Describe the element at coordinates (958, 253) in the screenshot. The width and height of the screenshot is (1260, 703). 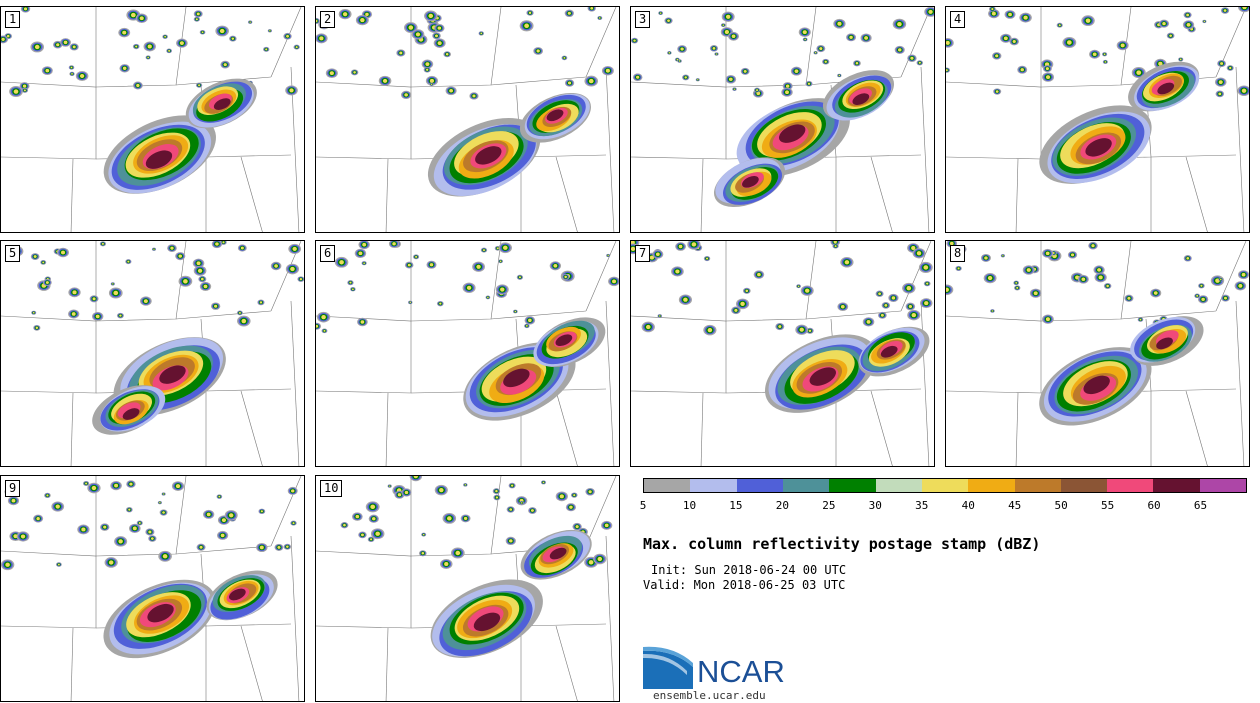
I see `member-label: 8` at that location.